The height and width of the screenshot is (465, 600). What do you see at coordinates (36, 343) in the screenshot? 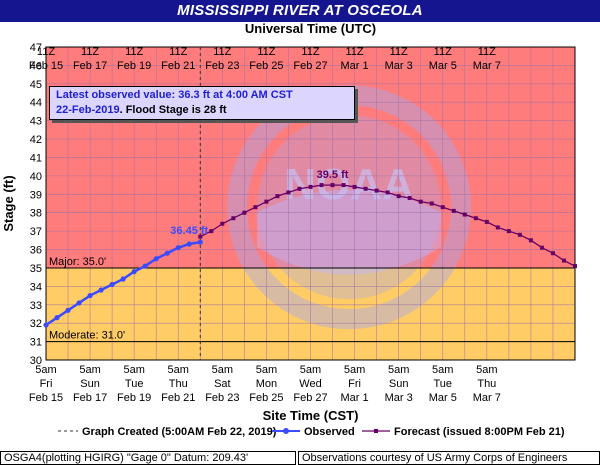
I see `y-tick-label: 31` at bounding box center [36, 343].